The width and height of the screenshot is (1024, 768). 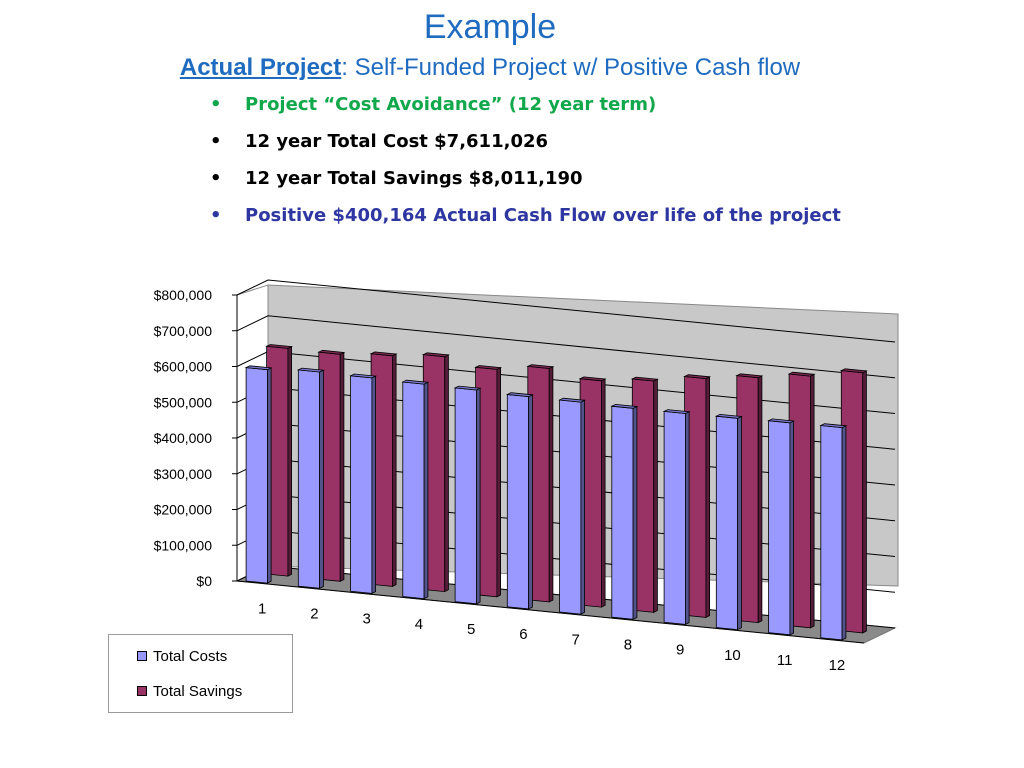 What do you see at coordinates (190, 656) in the screenshot?
I see `legend-label-costs: Total Costs` at bounding box center [190, 656].